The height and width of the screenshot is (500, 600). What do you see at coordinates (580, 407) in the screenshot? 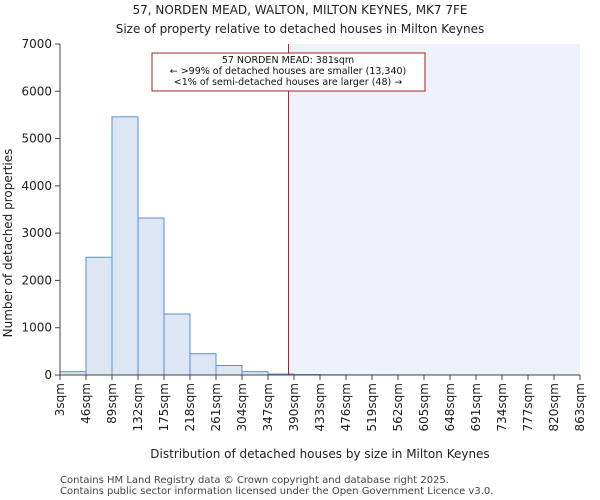
I see `x-tick-label: 863sqm` at bounding box center [580, 407].